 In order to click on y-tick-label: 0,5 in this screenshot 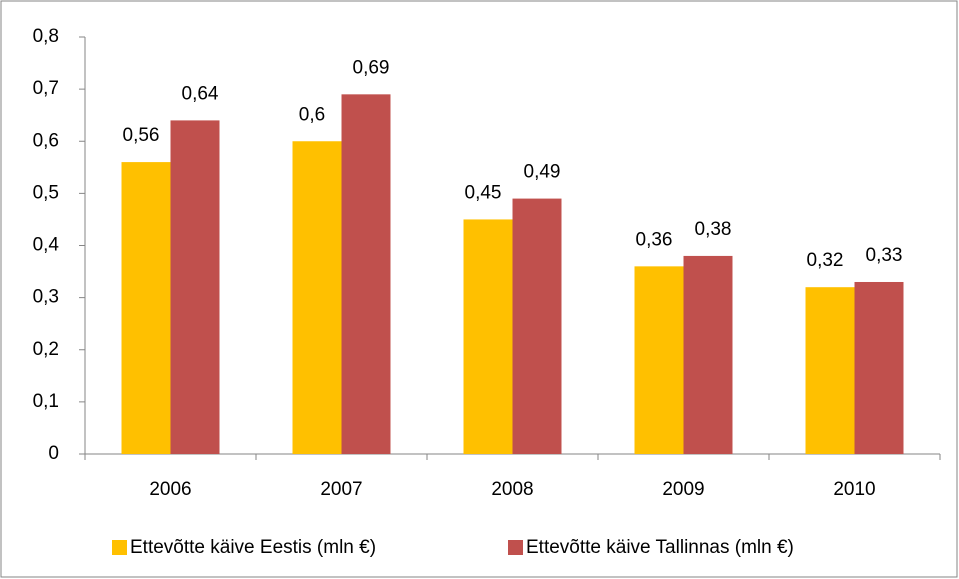, I will do `click(46, 192)`.